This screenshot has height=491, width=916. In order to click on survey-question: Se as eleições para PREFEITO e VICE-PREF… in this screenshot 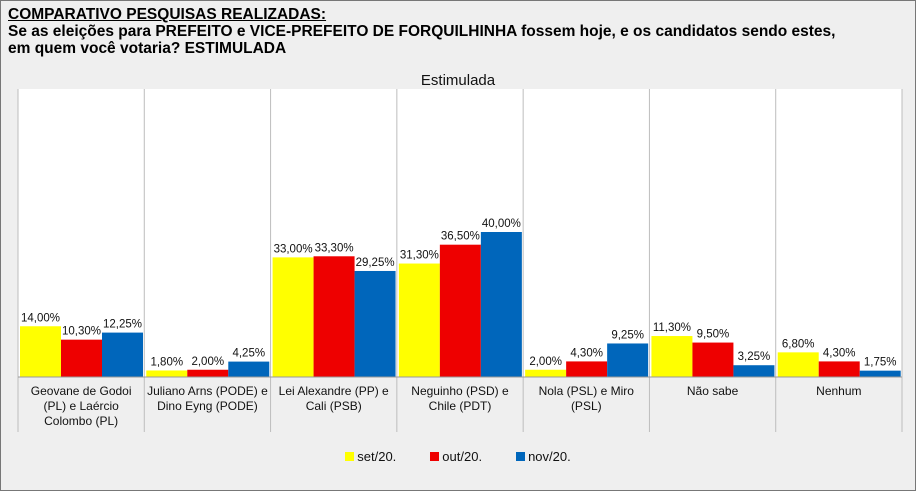, I will do `click(422, 40)`.